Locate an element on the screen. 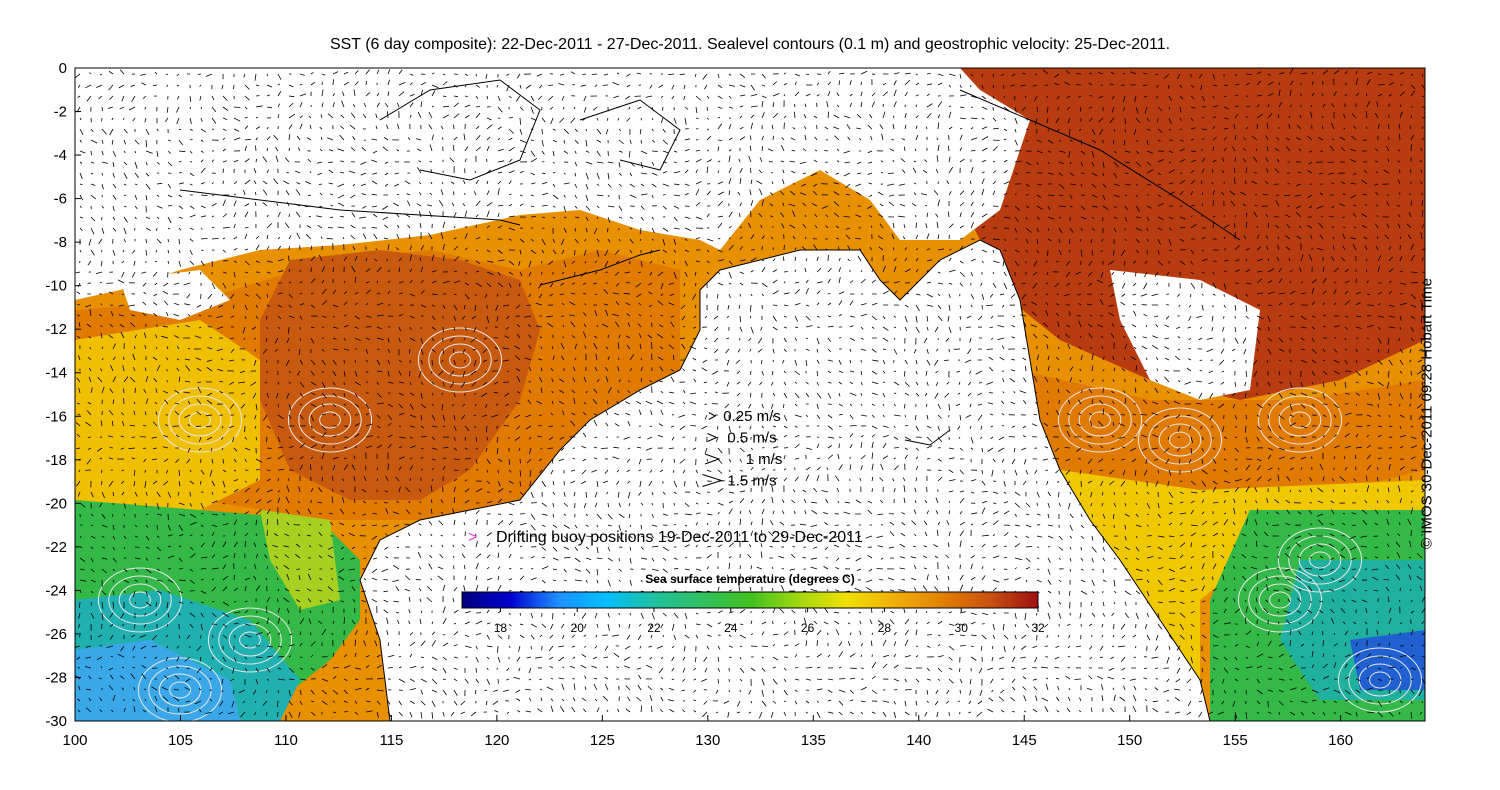  x-tick-label: 125 is located at coordinates (602, 740).